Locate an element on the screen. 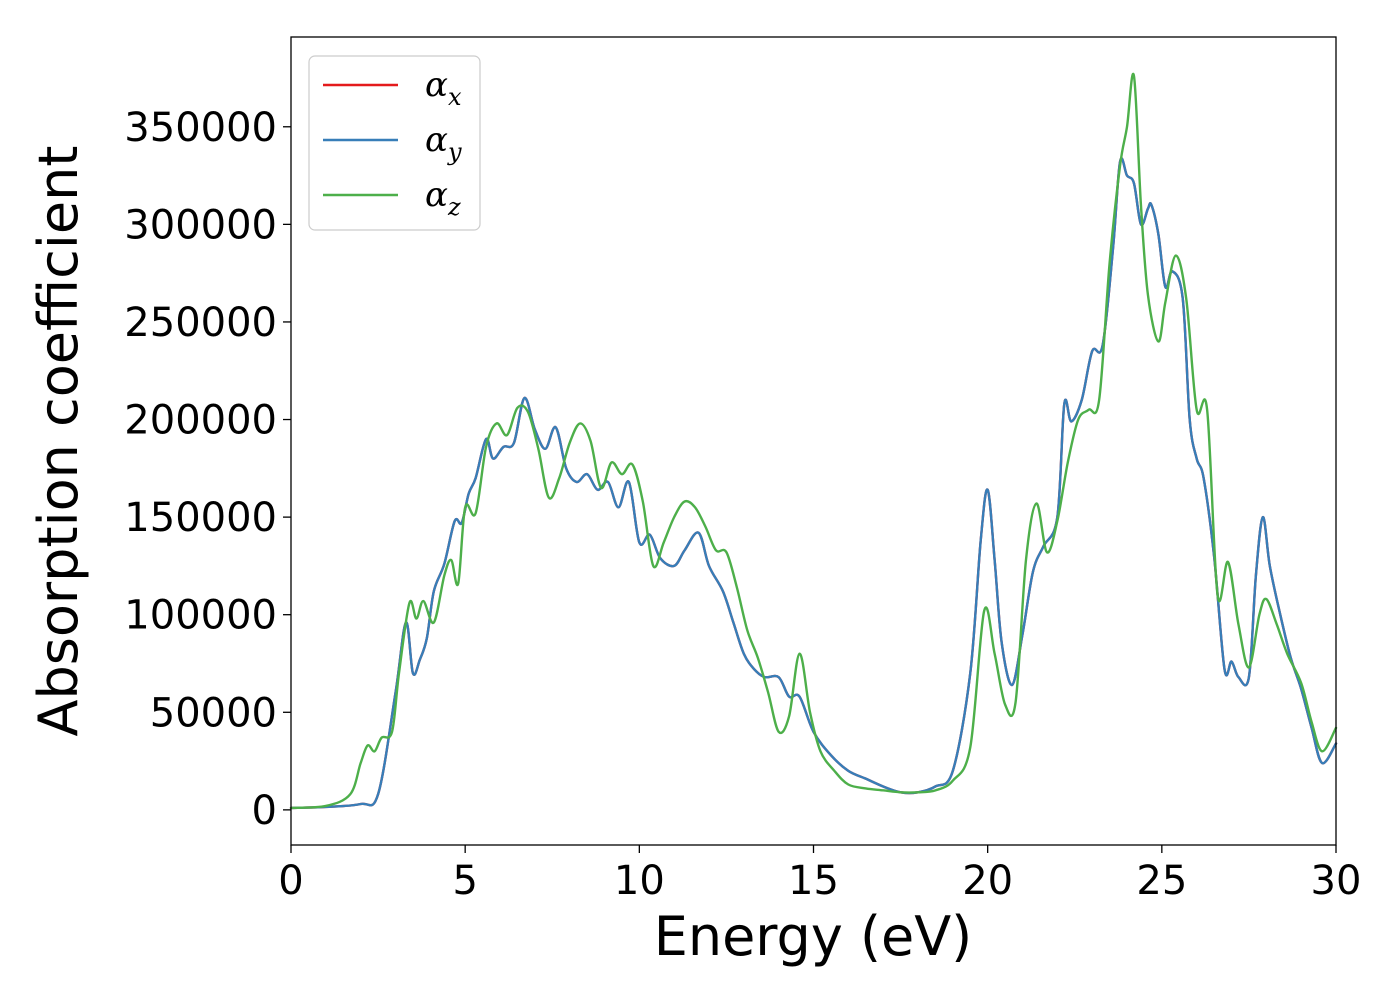  x-axis-label: Energy (eV) is located at coordinates (813, 936).